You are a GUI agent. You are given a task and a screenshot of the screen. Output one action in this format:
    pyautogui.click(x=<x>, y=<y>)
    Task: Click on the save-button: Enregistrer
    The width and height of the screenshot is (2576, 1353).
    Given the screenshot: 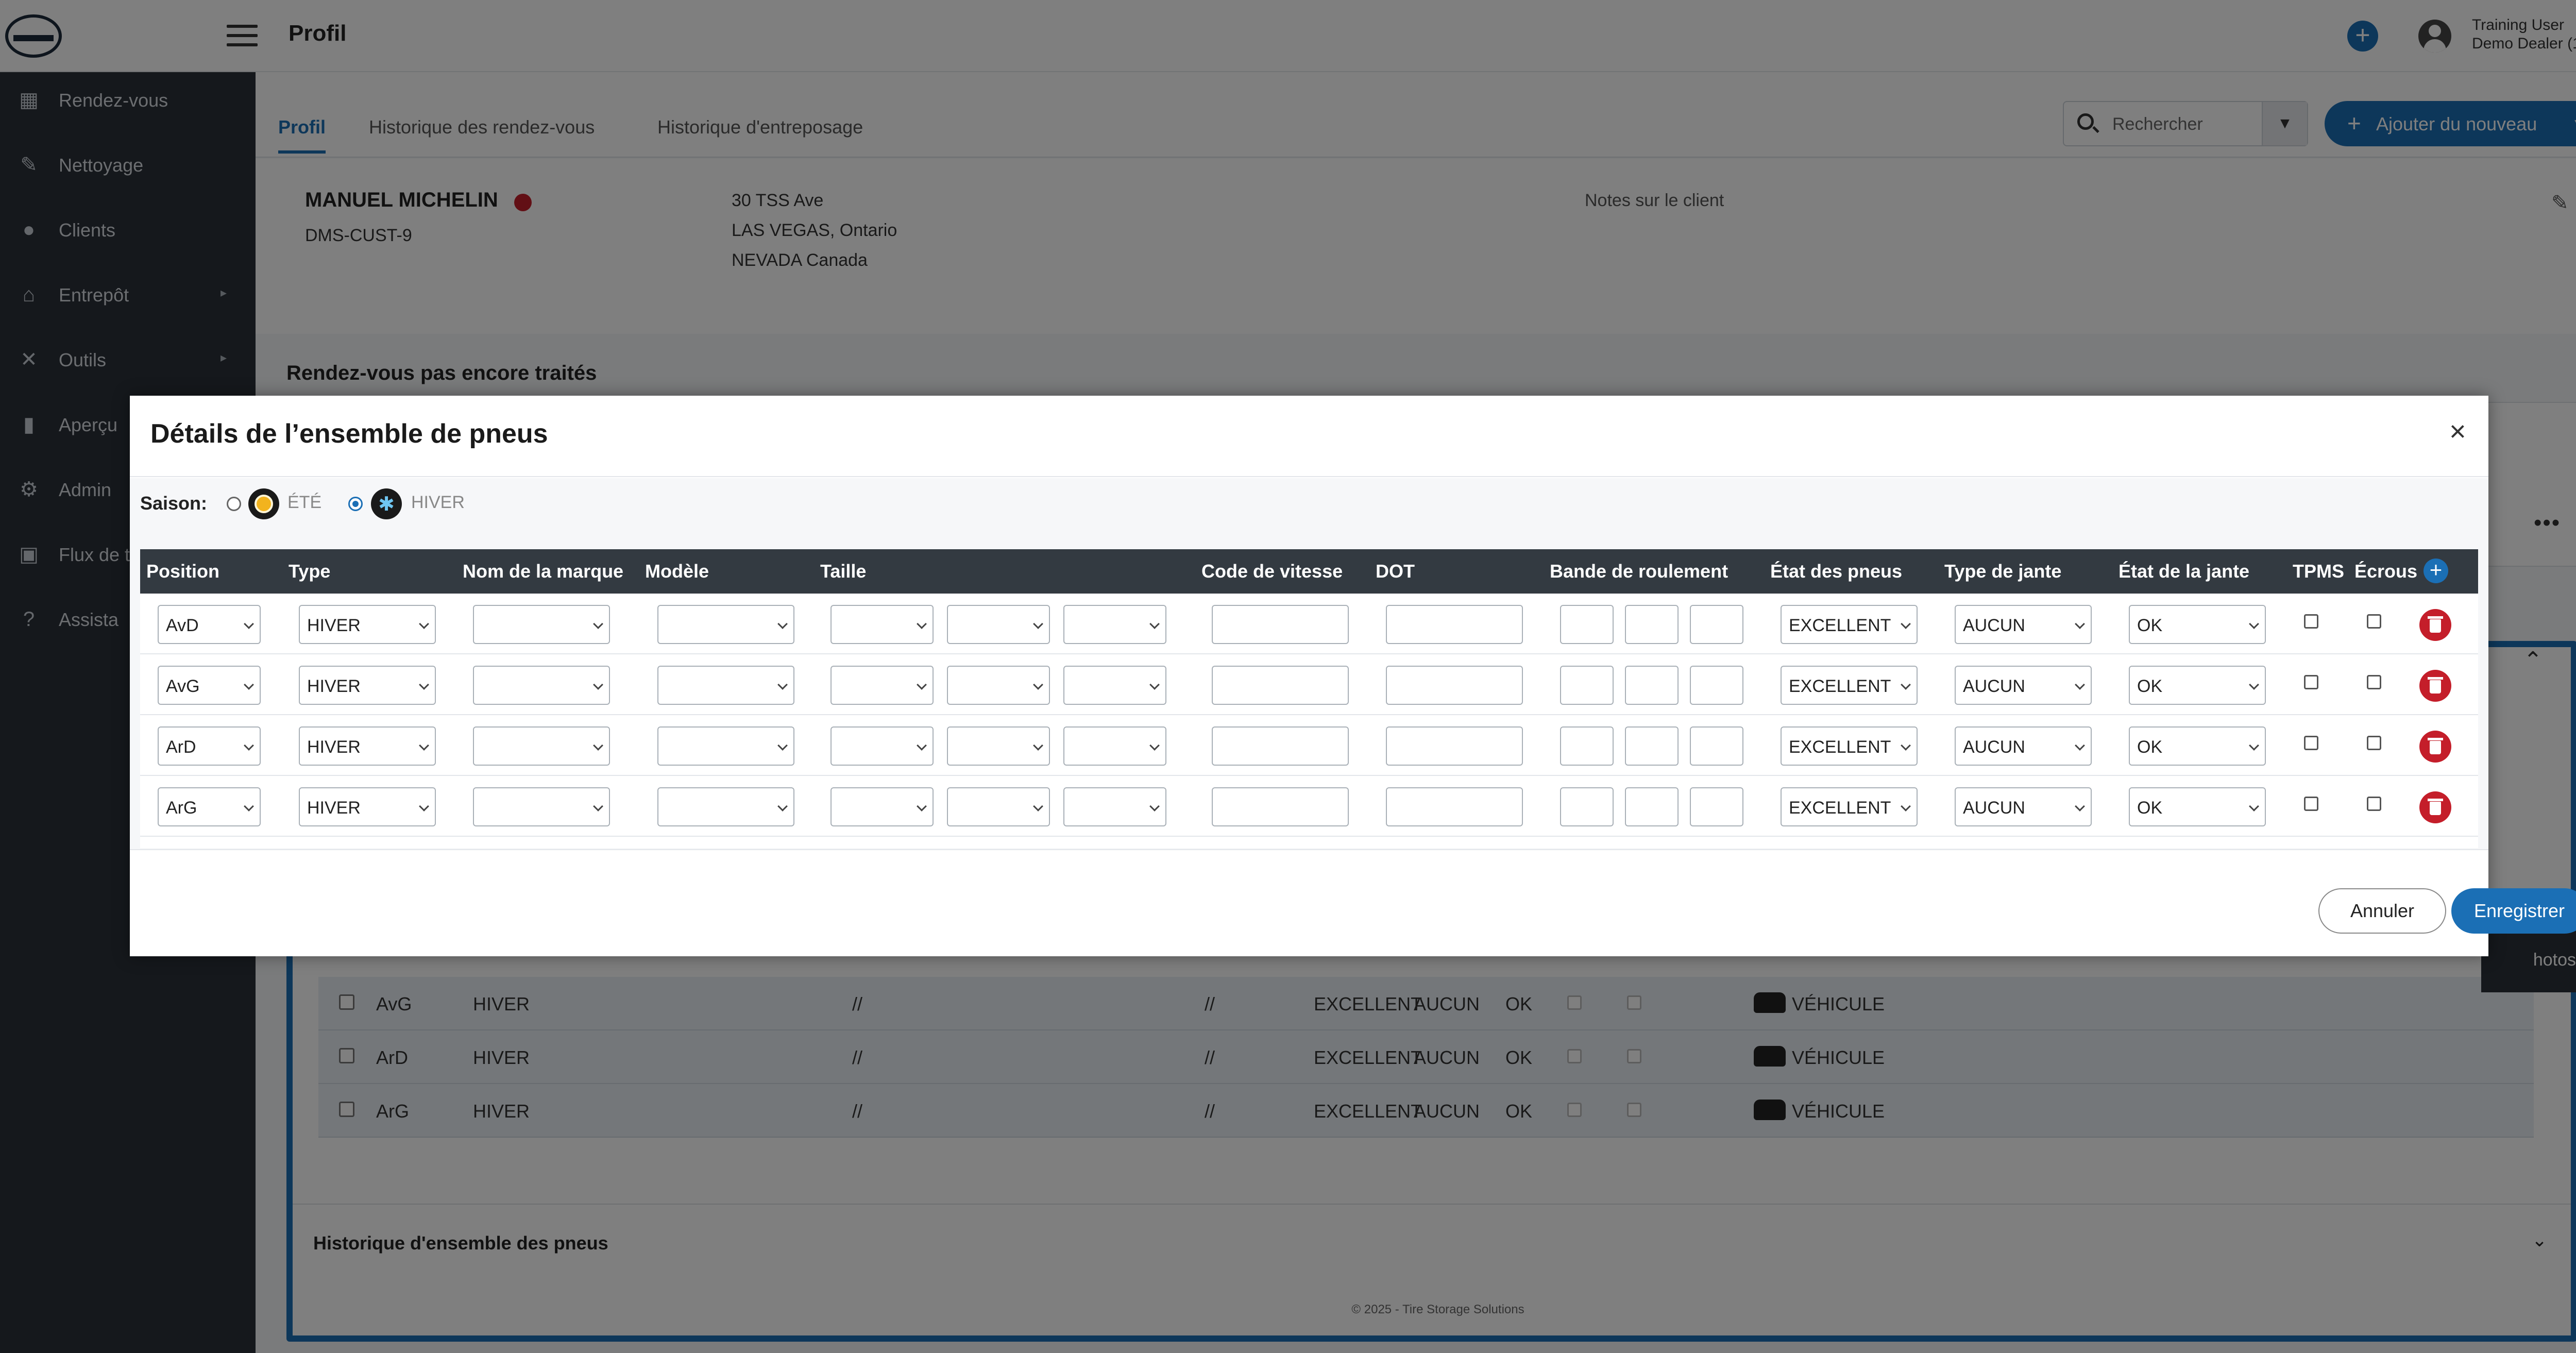 What is the action you would take?
    pyautogui.click(x=2513, y=911)
    